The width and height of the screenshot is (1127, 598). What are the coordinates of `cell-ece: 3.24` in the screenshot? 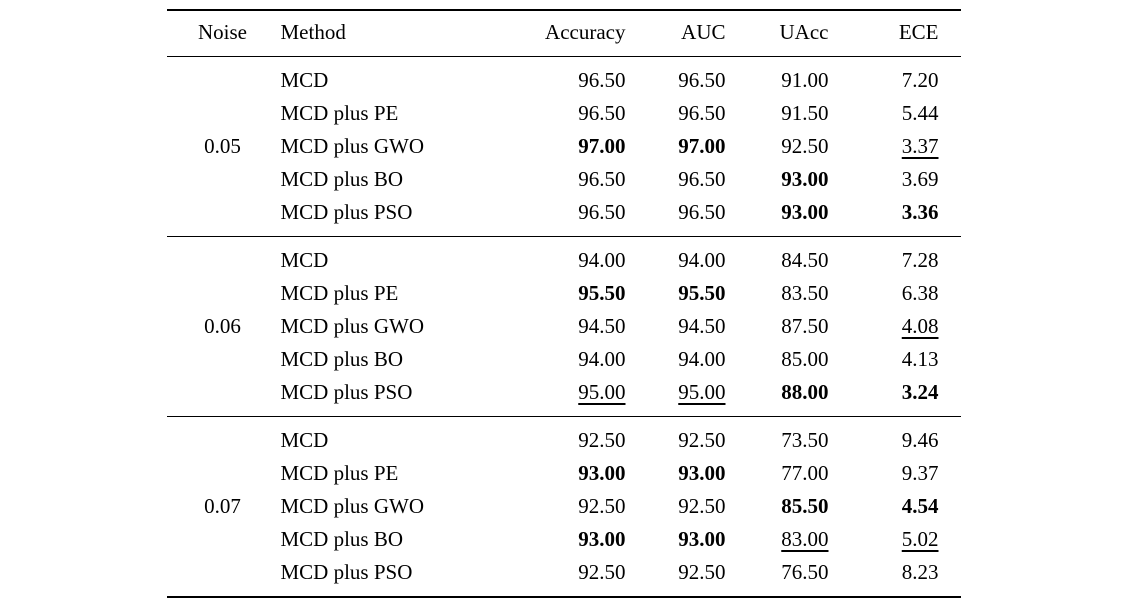 It's located at (920, 392).